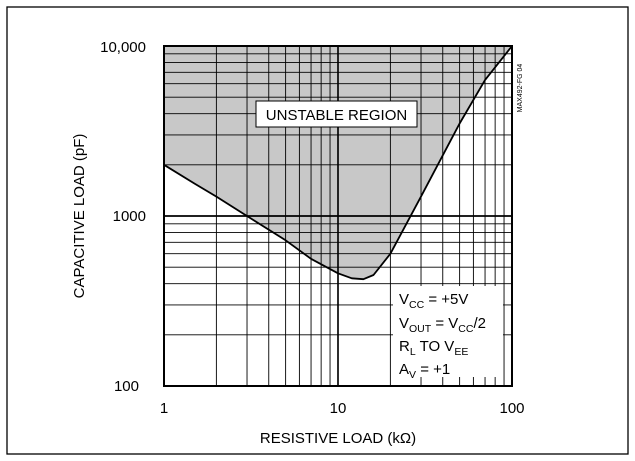 The height and width of the screenshot is (461, 635). What do you see at coordinates (424, 371) in the screenshot?
I see `condition-av: AV = +1` at bounding box center [424, 371].